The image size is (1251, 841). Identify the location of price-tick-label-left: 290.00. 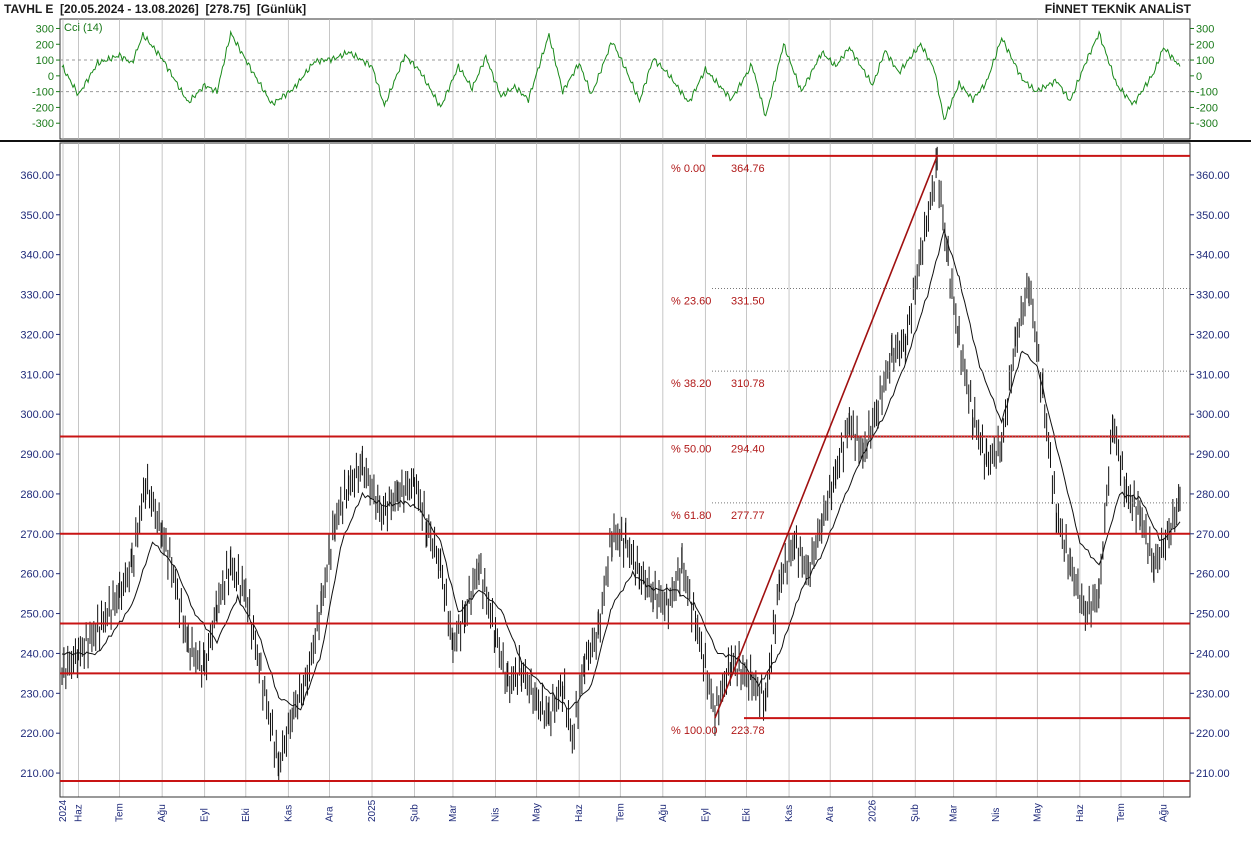
(37, 455).